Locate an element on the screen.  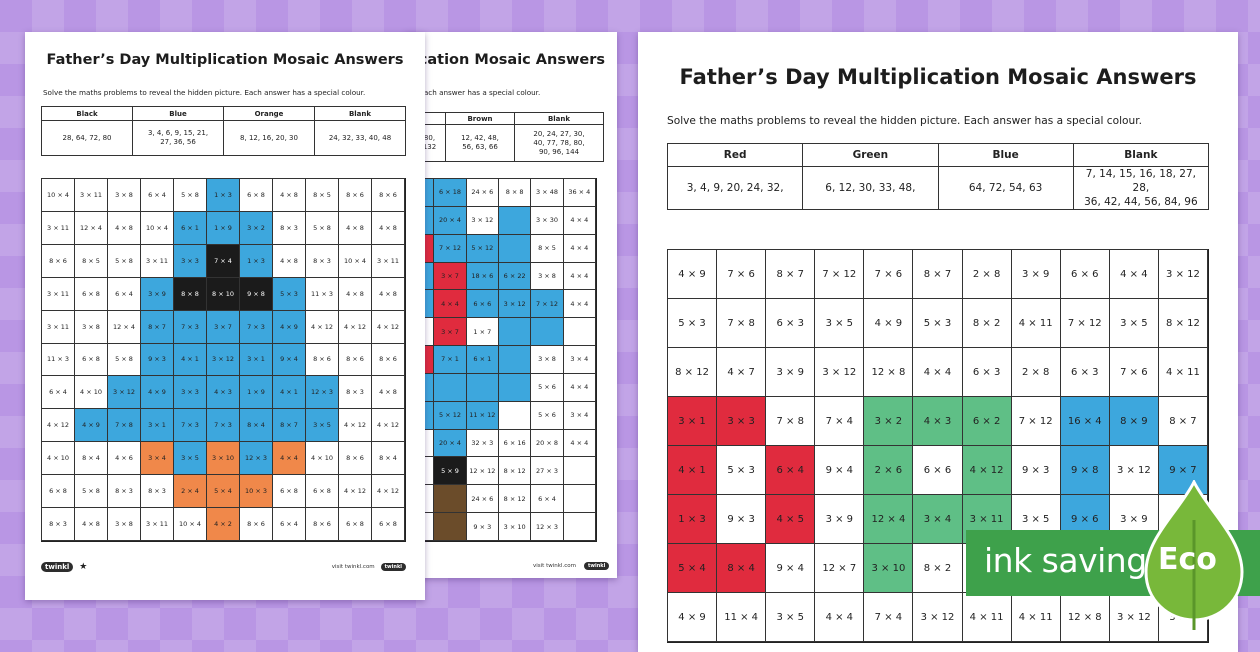
mosaic-cell: 12 × 7 is located at coordinates (839, 568).